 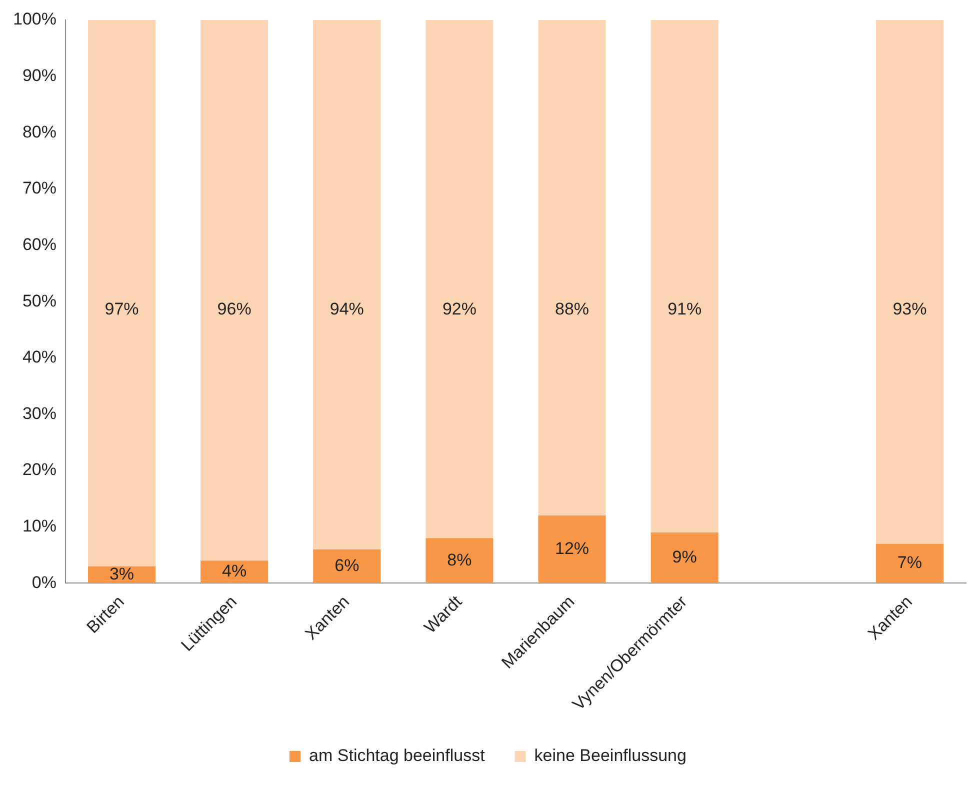 I want to click on y-tick-label: 30%, so click(x=39, y=413).